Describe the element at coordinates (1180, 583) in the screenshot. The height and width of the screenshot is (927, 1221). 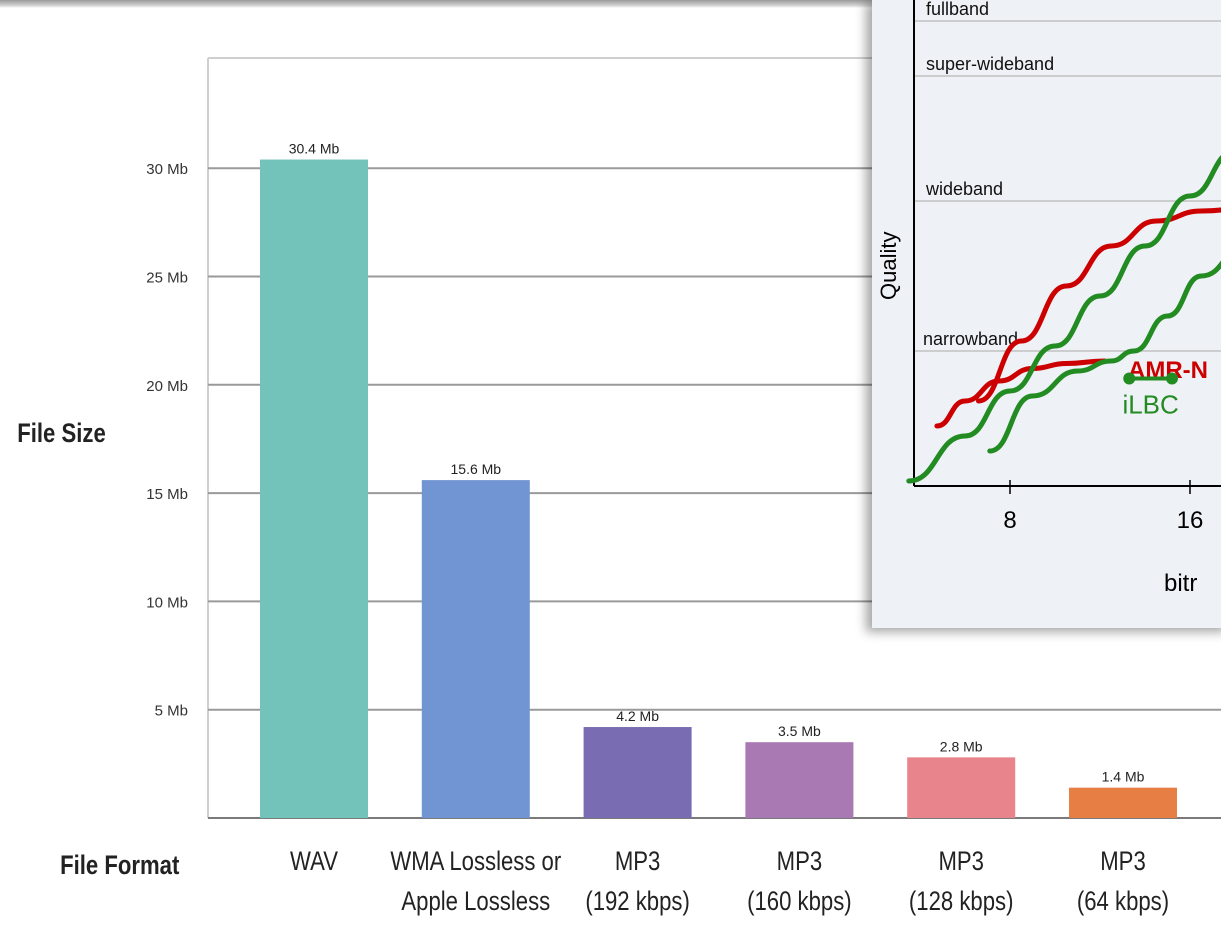
I see `inset-x-axis-title: bitr` at that location.